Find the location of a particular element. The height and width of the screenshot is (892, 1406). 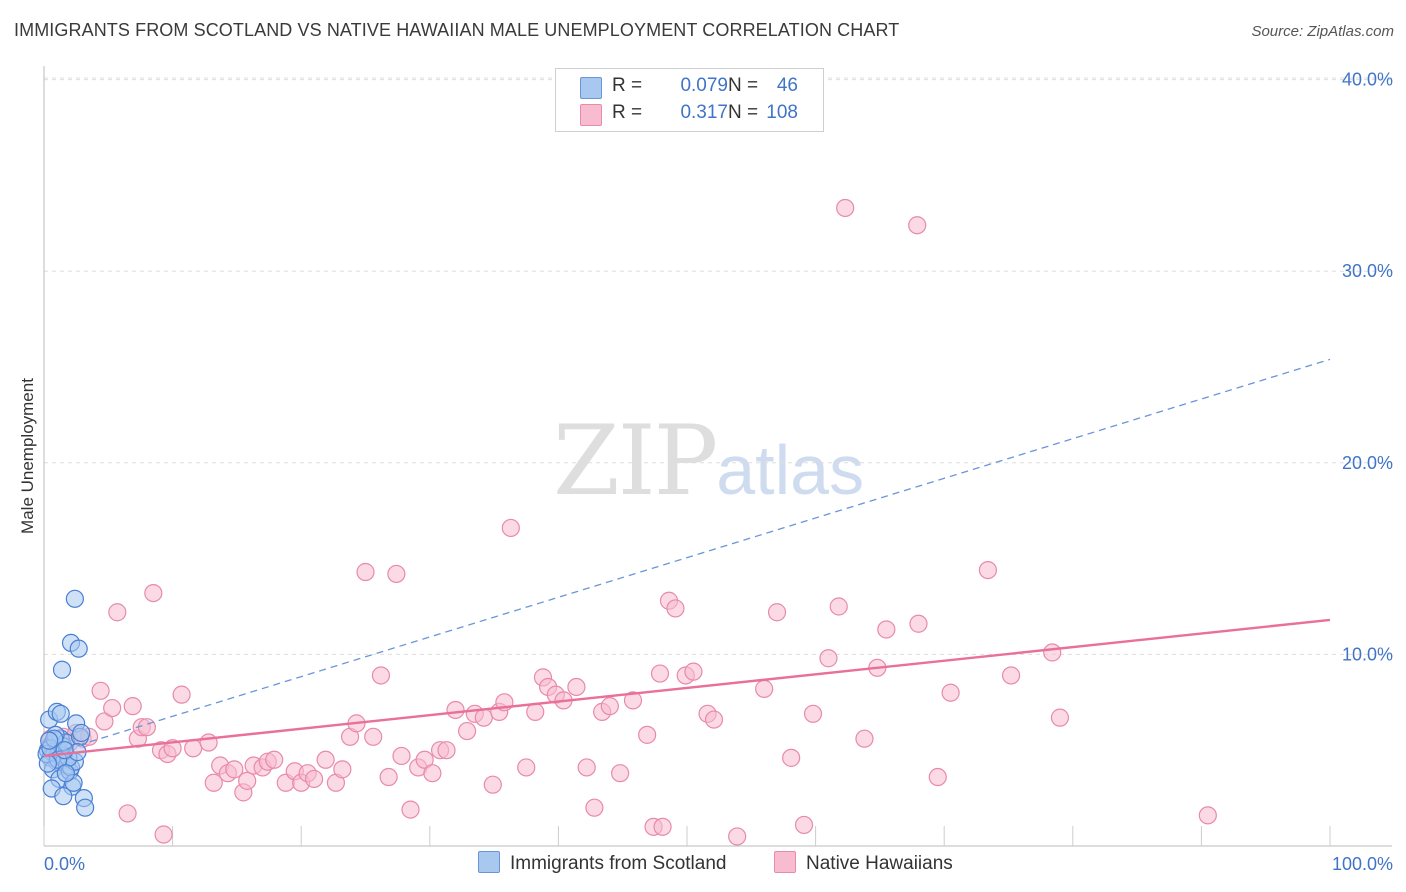

watermark-atlas: atlas is located at coordinates (790, 470).